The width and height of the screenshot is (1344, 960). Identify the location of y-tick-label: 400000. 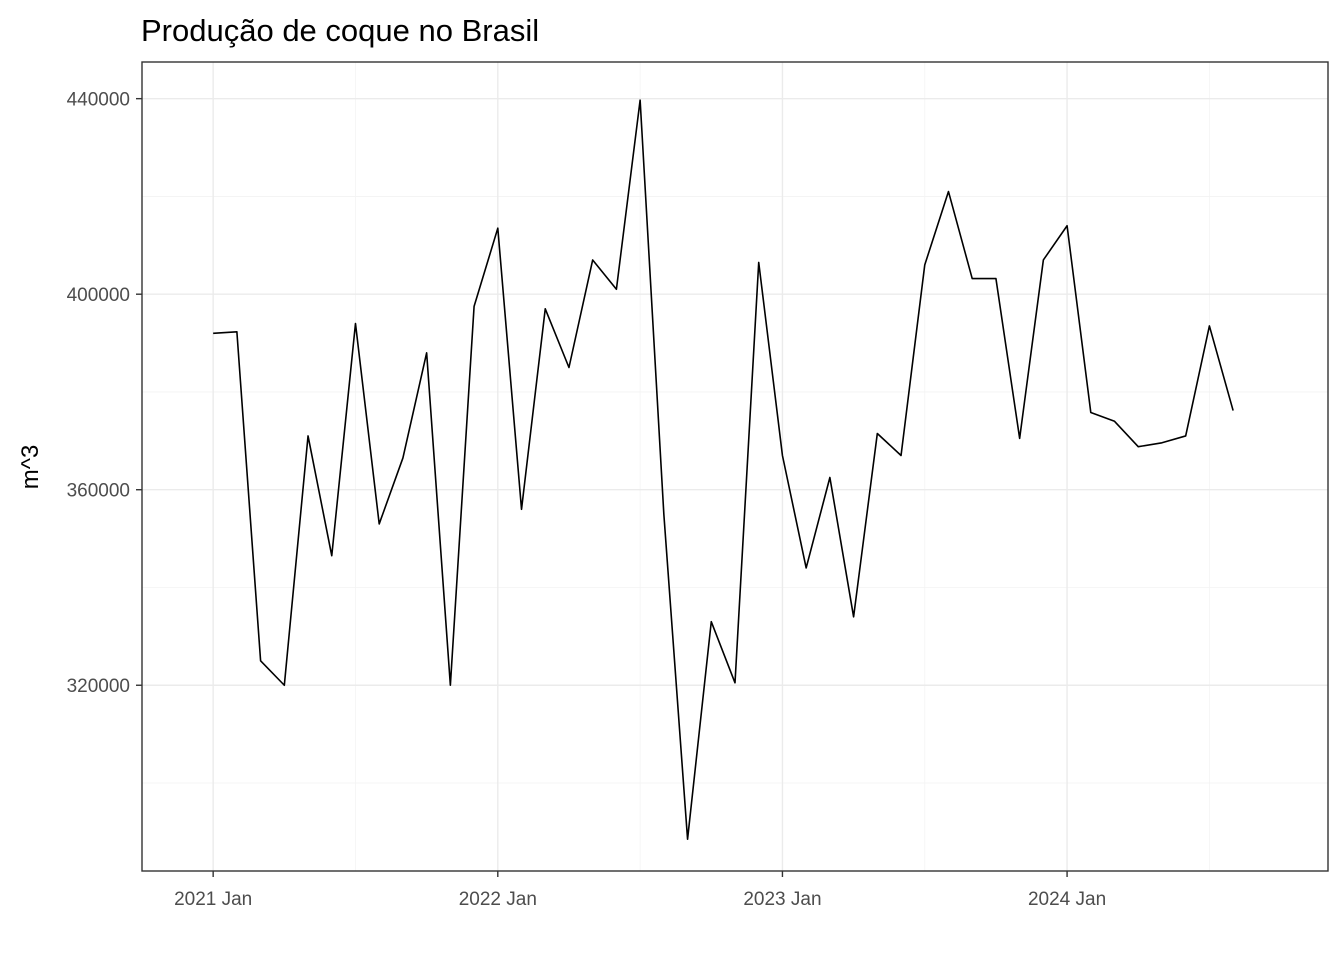
(98, 295).